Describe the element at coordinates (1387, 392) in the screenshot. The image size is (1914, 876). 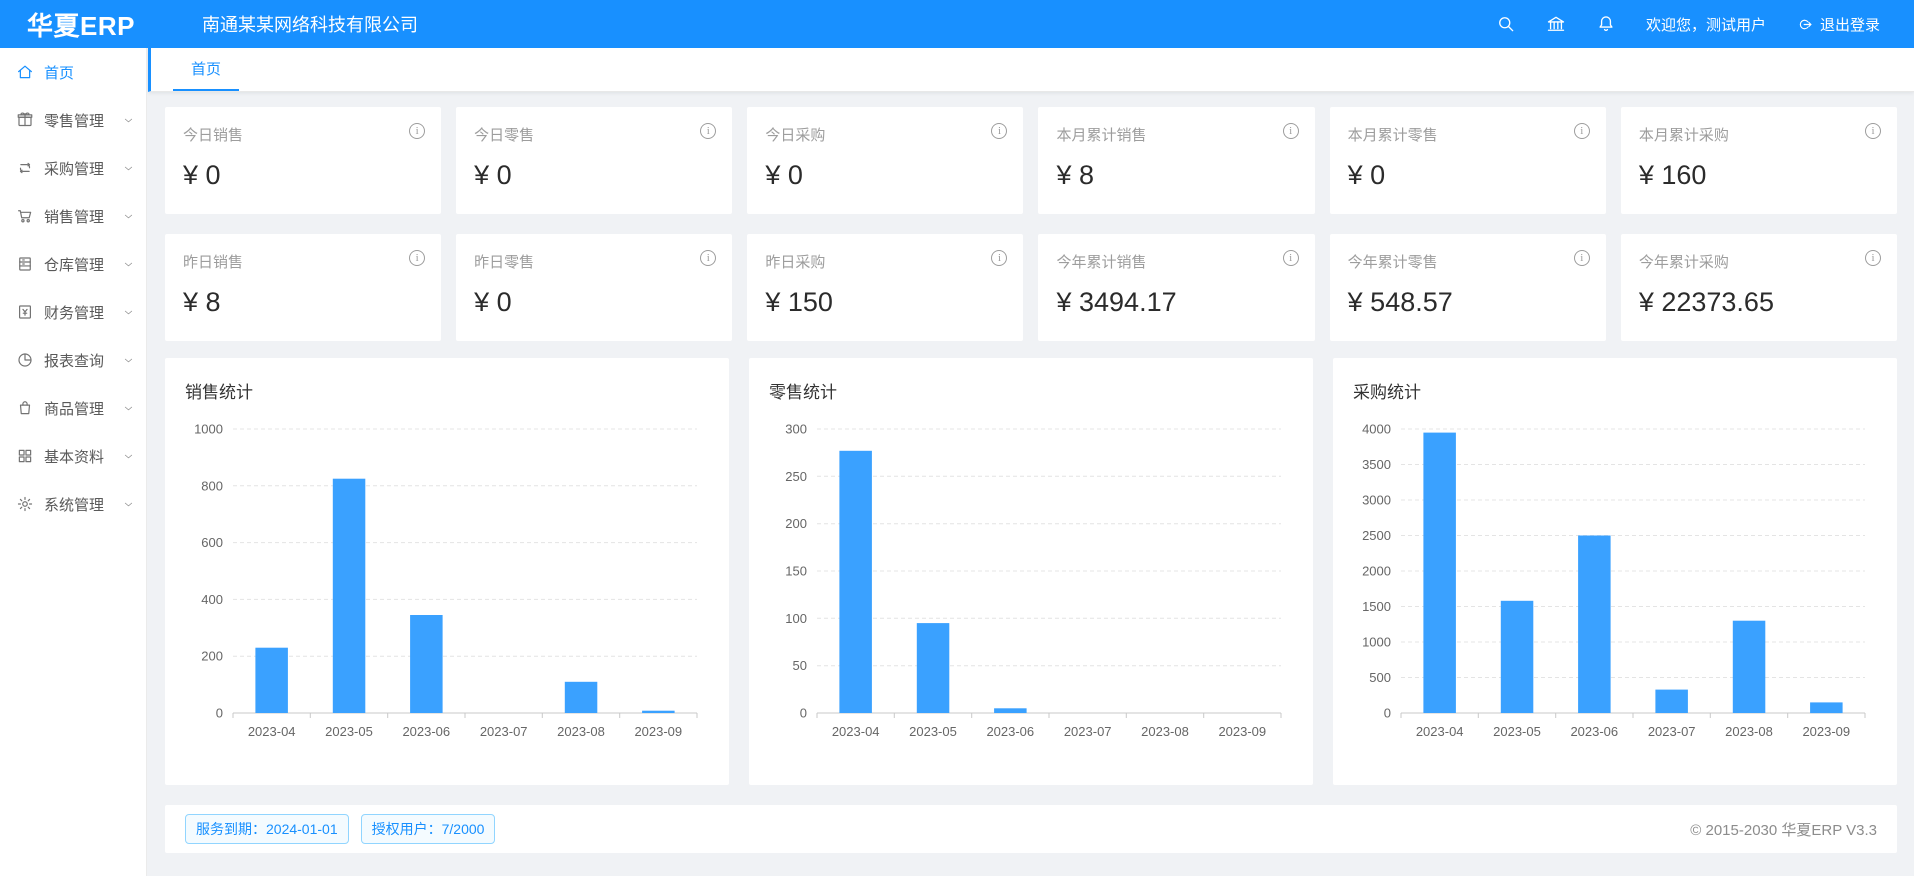
I see `chart-title: 采购统计` at that location.